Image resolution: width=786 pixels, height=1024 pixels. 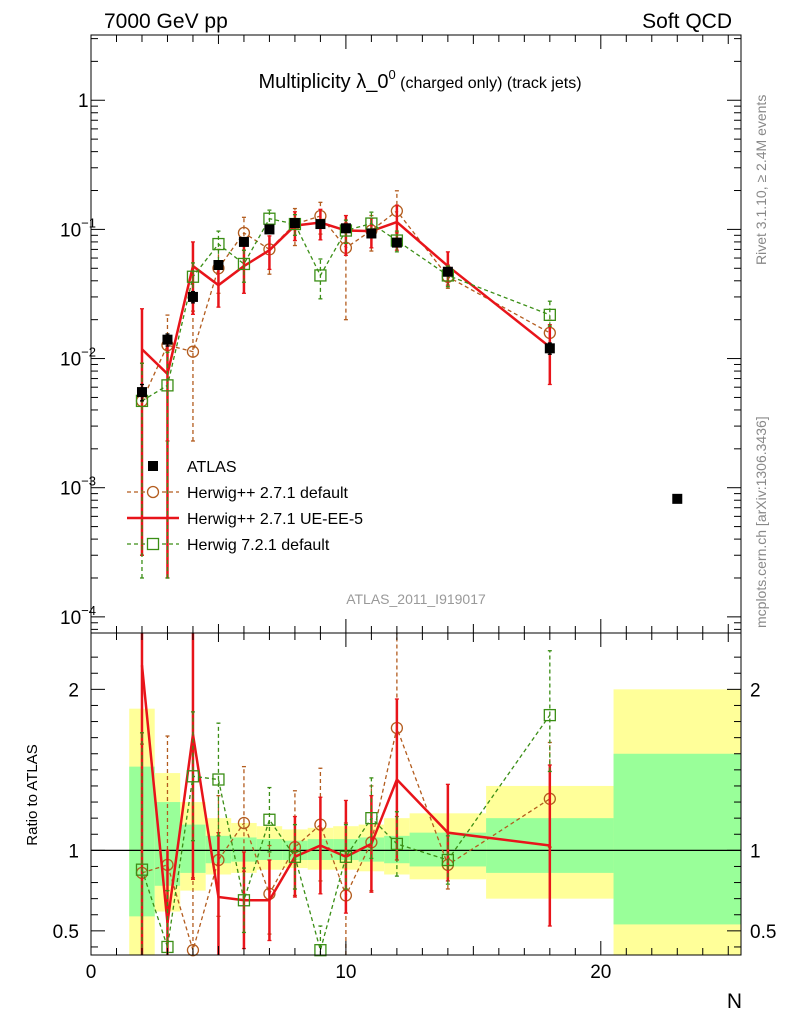 I want to click on x-tick-label: 20, so click(x=600, y=972).